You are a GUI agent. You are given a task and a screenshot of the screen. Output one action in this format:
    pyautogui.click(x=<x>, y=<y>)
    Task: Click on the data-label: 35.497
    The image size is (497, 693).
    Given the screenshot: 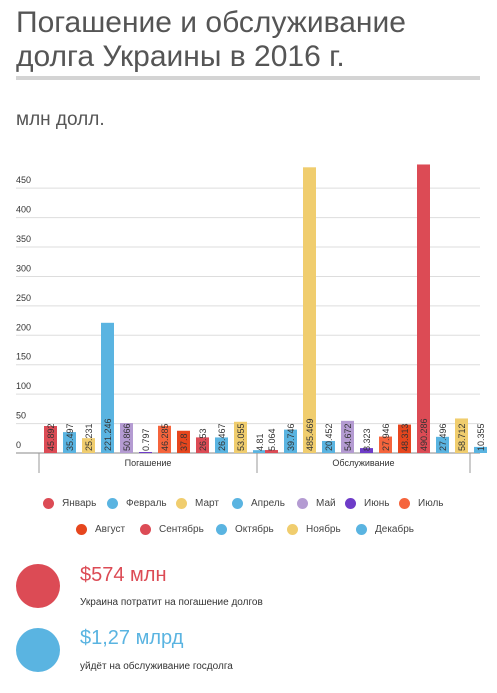 What is the action you would take?
    pyautogui.click(x=70, y=437)
    